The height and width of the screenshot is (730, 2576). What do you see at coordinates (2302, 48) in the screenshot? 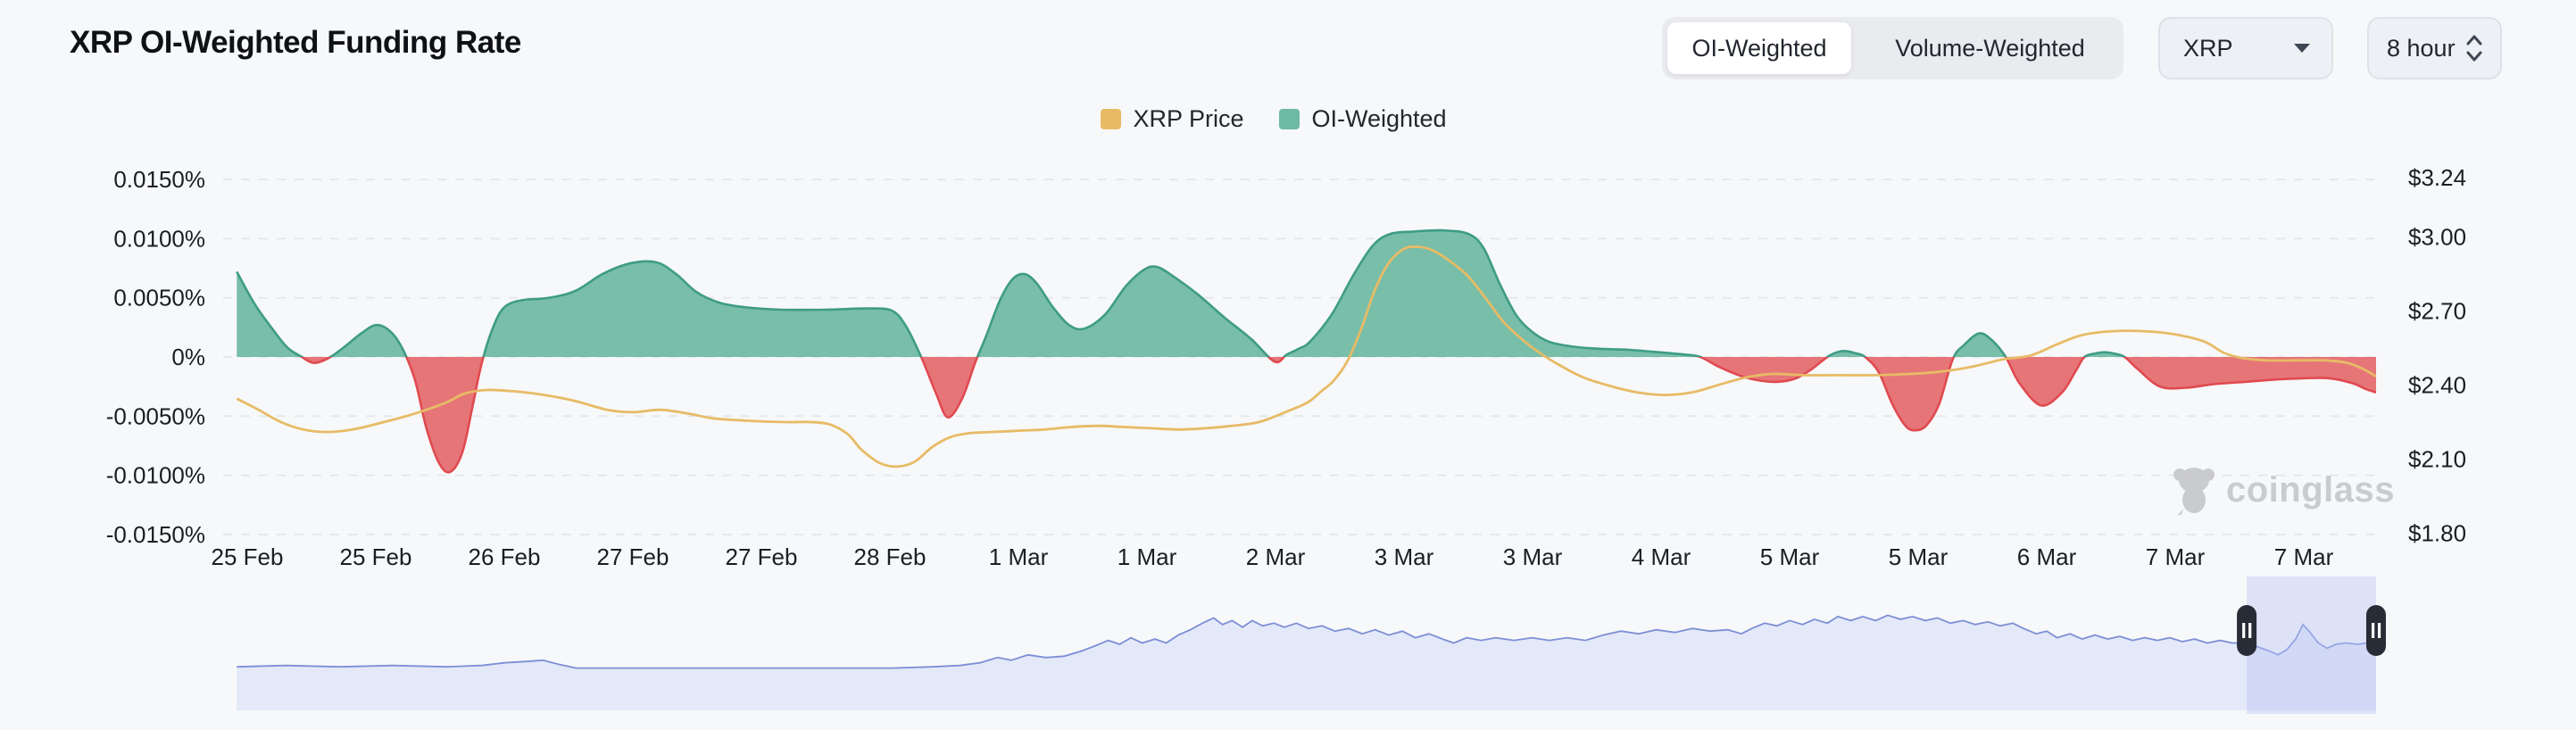
I see `chevron-down-icon` at bounding box center [2302, 48].